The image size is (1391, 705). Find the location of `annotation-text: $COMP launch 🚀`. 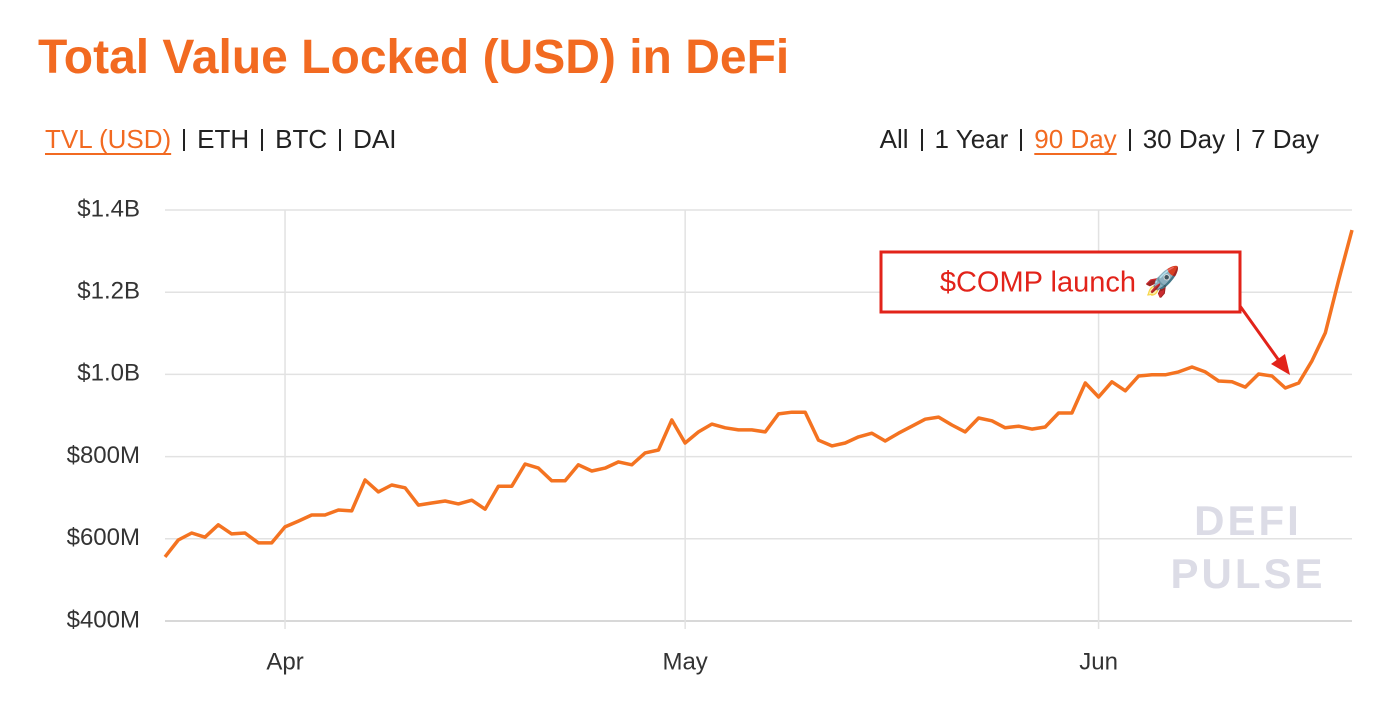

annotation-text: $COMP launch 🚀 is located at coordinates (1060, 282).